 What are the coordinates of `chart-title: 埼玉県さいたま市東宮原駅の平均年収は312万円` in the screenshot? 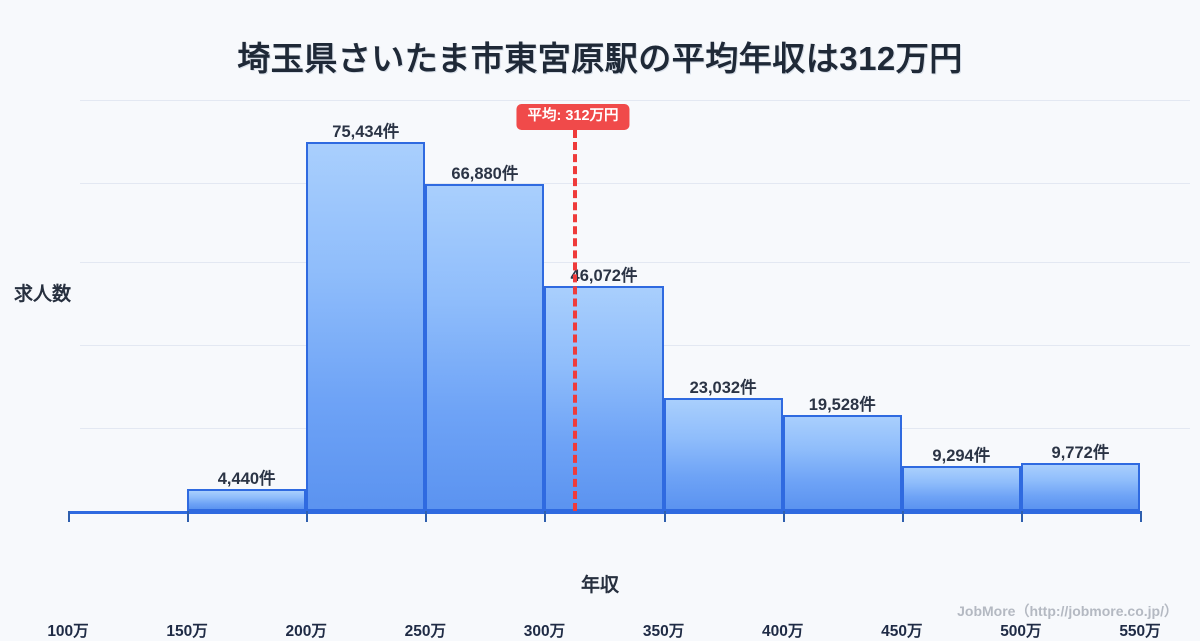 It's located at (600, 58).